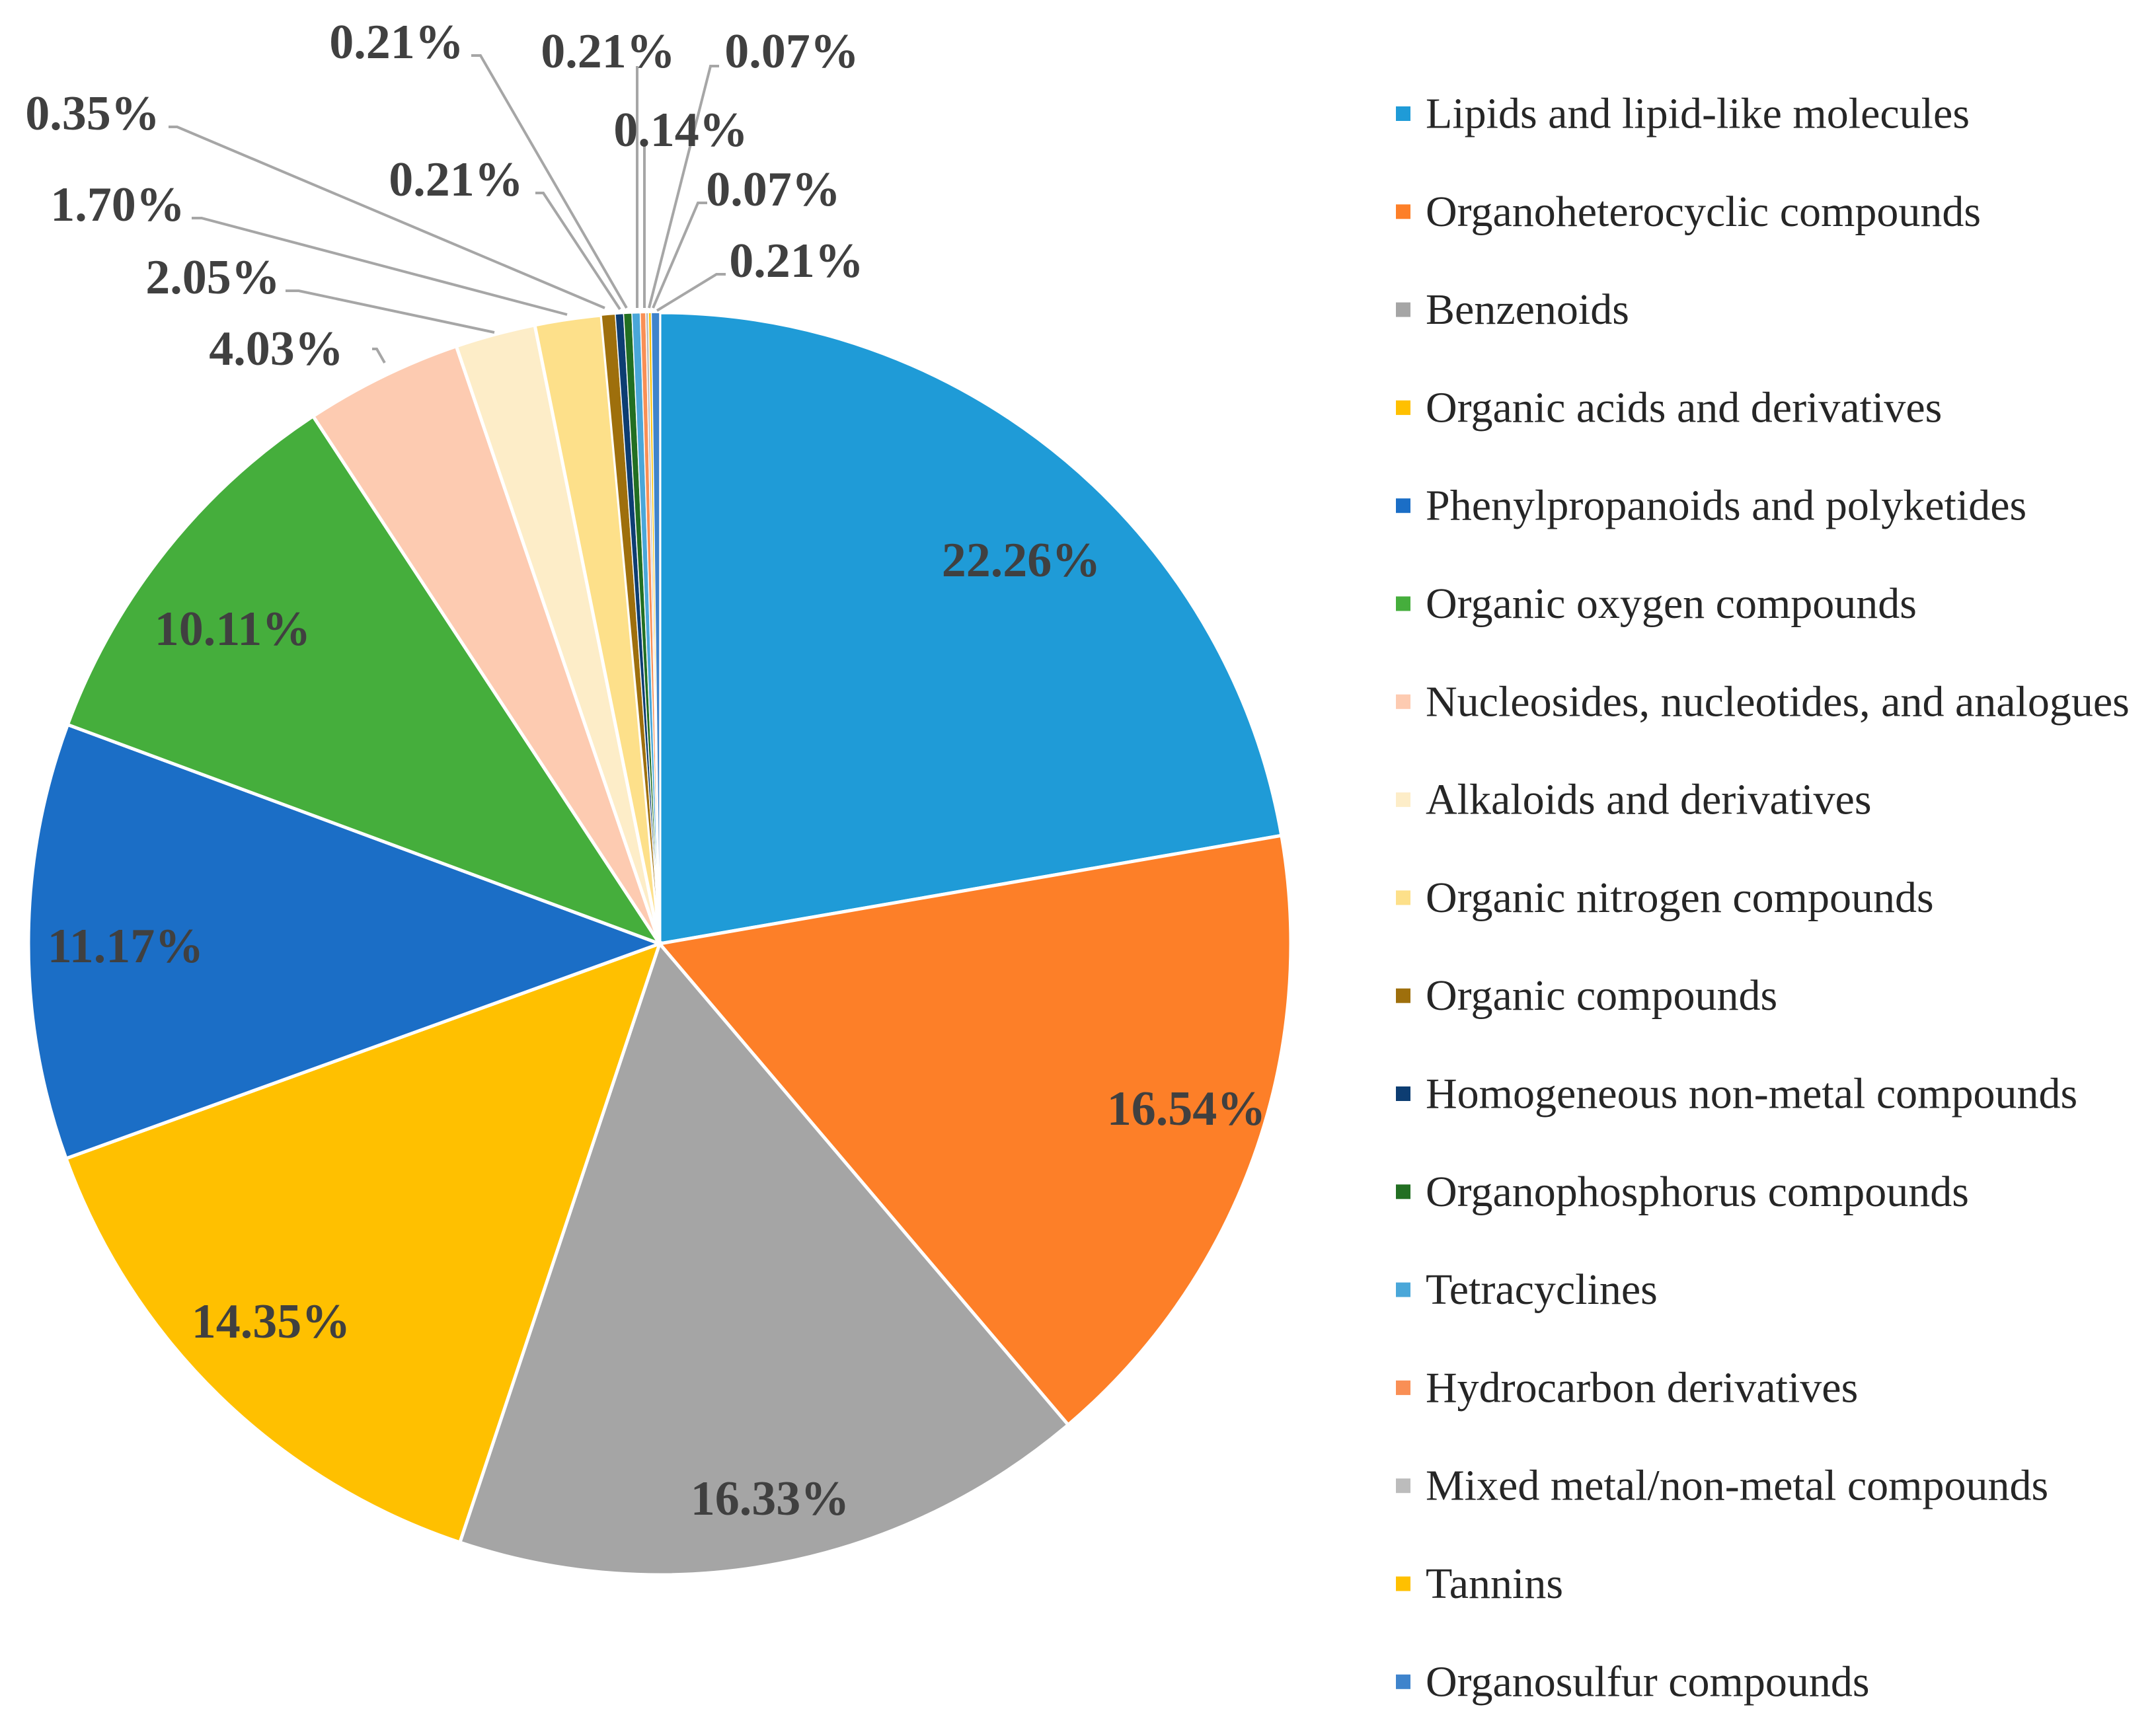 The image size is (2156, 1709). I want to click on legend-item-phenylpropanoids-and-polyketides: Phenylpropanoids and polyketides, so click(1711, 506).